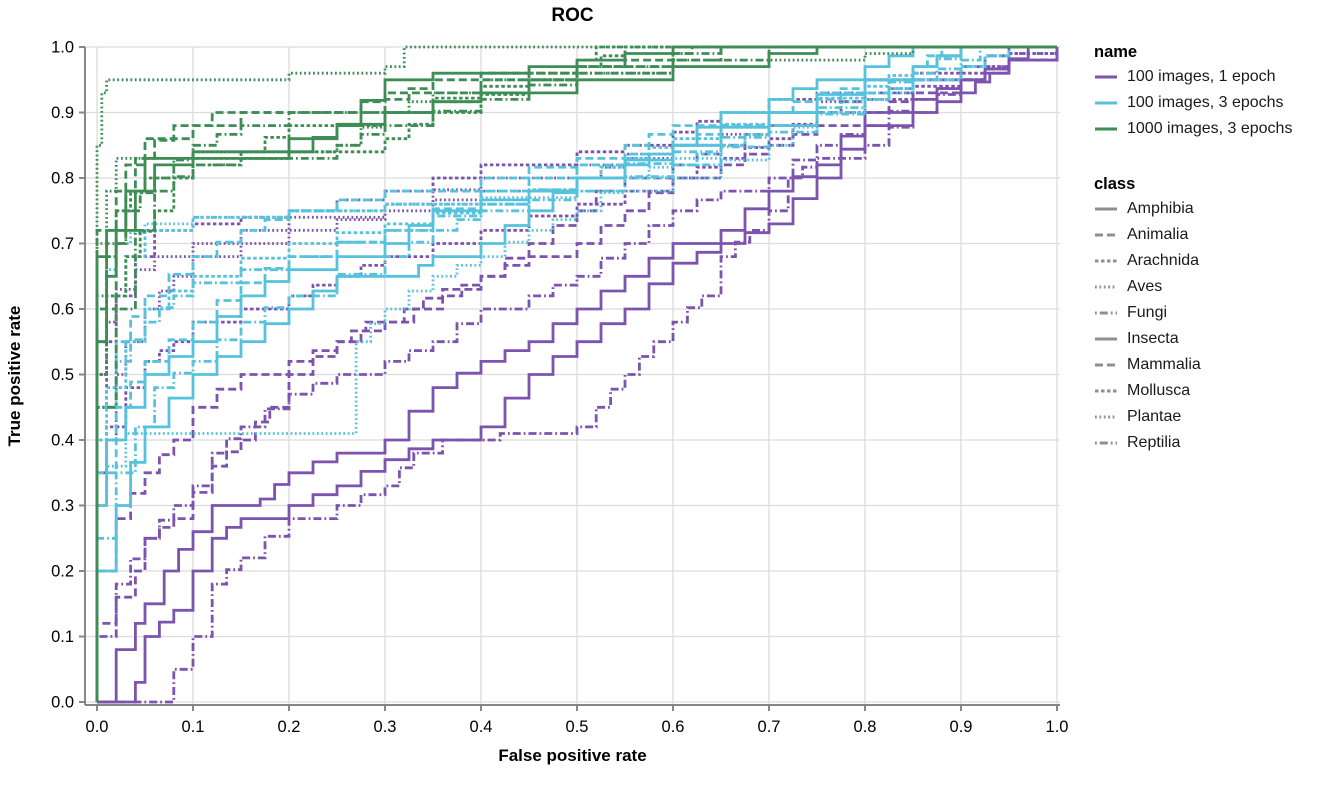 This screenshot has width=1338, height=788. Describe the element at coordinates (1145, 286) in the screenshot. I see `legend-class-item-3-label: Aves` at that location.